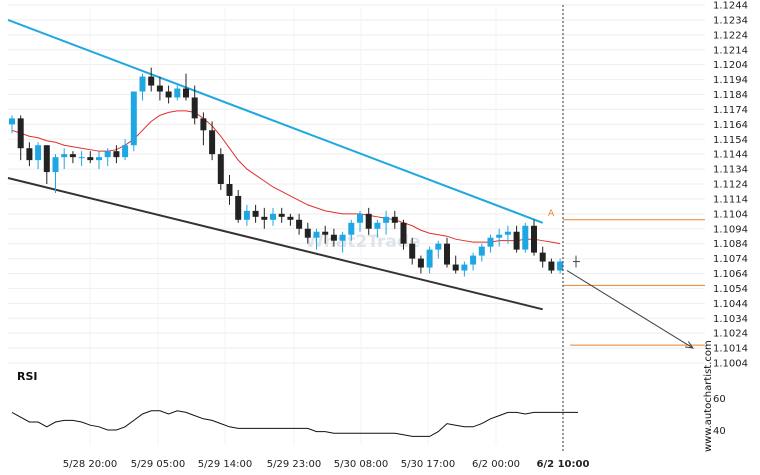  I want to click on price-tick-label: 1.1054, so click(730, 289).